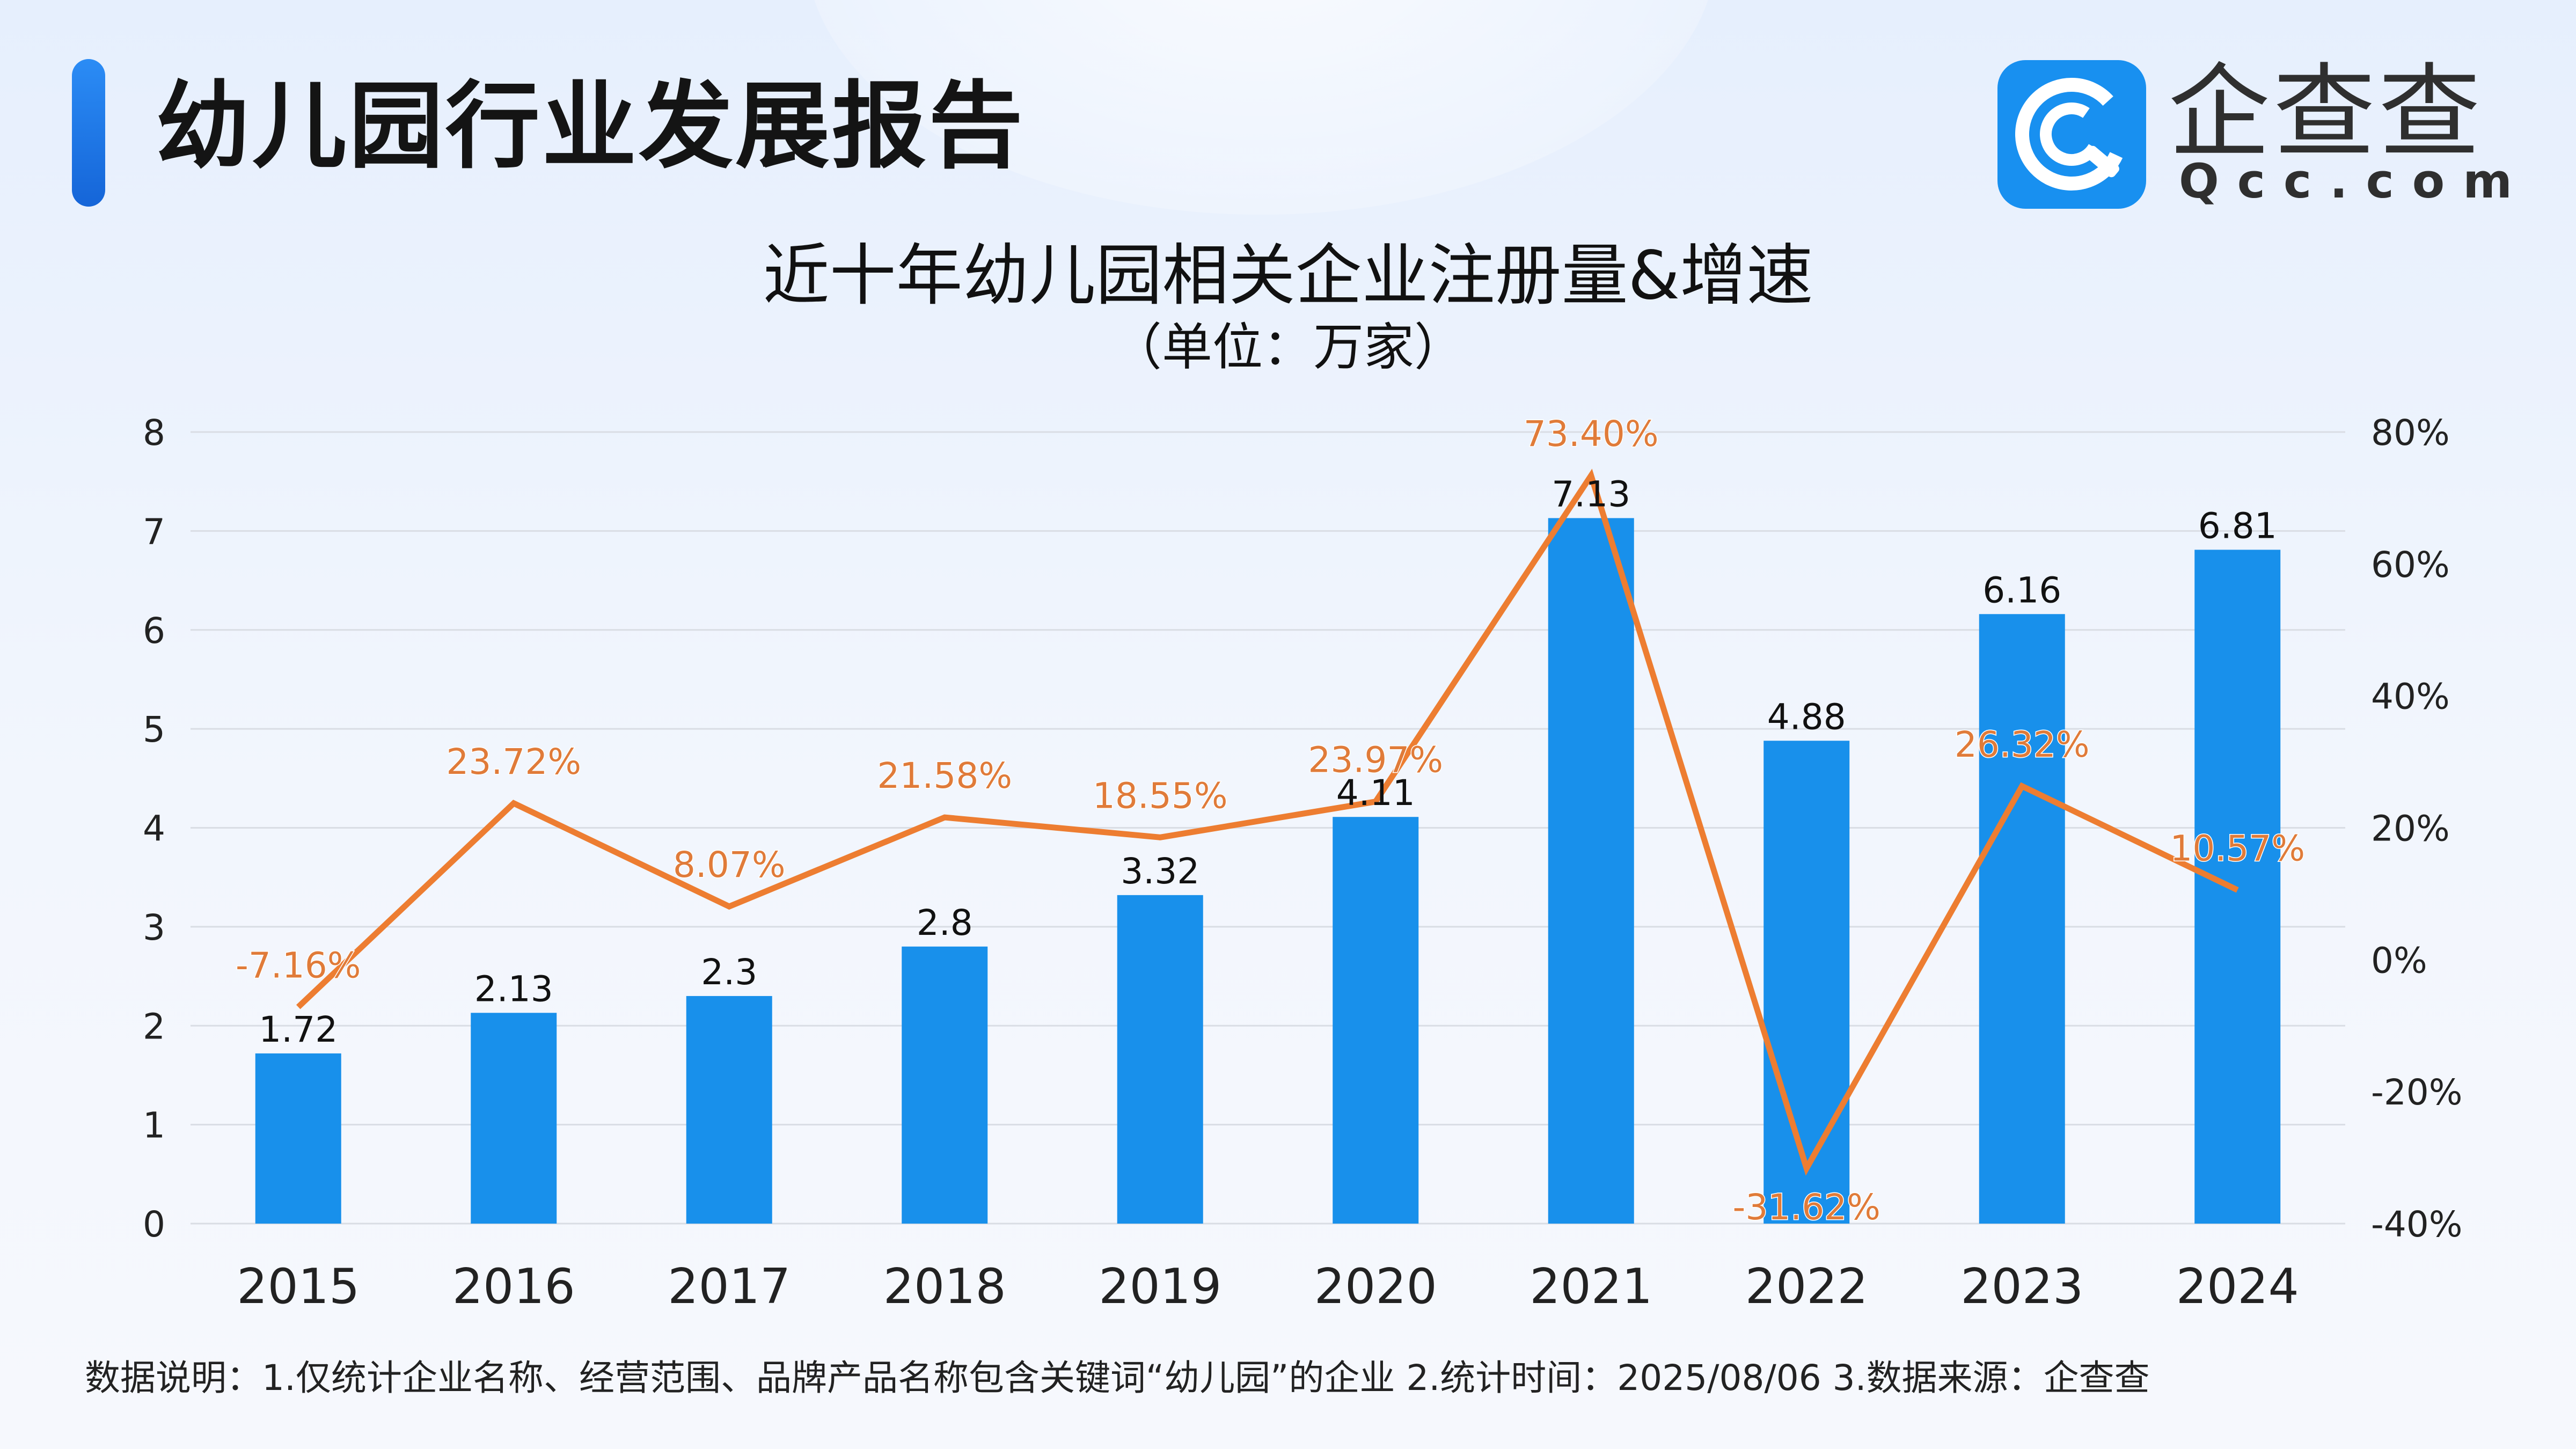 The width and height of the screenshot is (2576, 1449). What do you see at coordinates (1375, 793) in the screenshot?
I see `bar-value-label: 4.11` at bounding box center [1375, 793].